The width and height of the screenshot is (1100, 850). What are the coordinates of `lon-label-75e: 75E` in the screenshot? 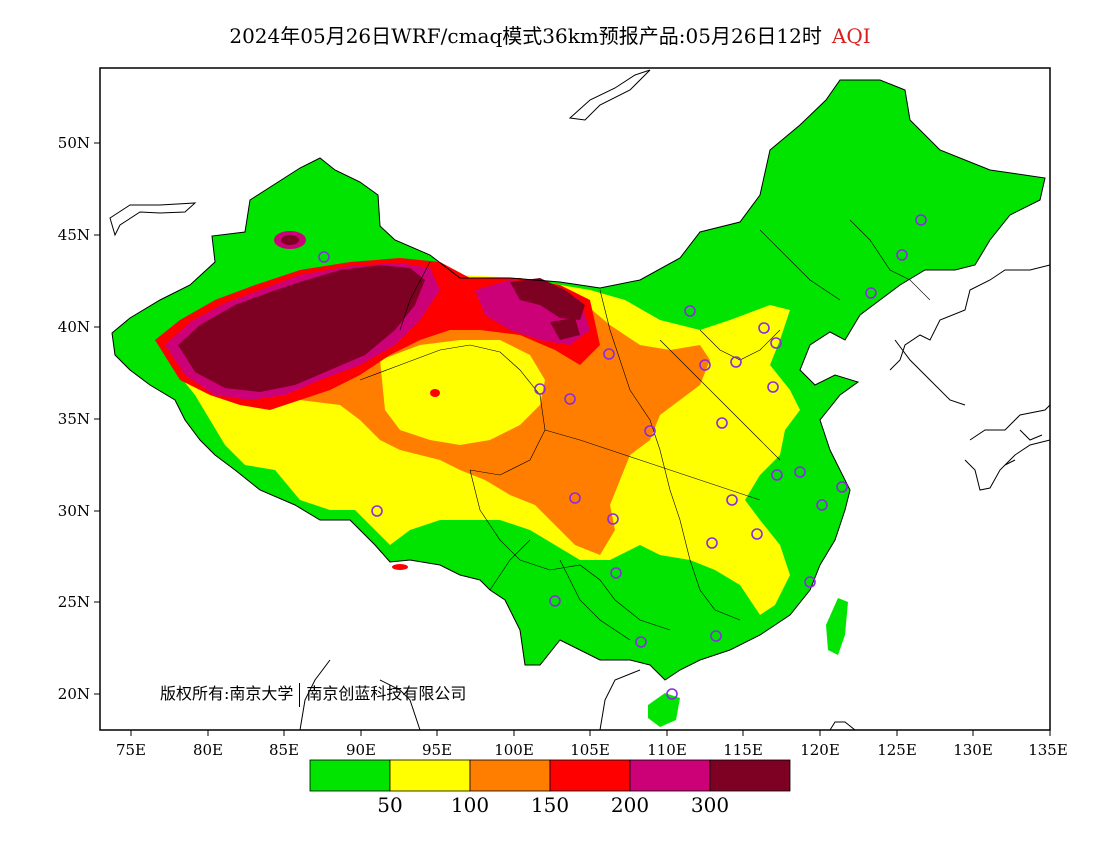 It's located at (131, 750).